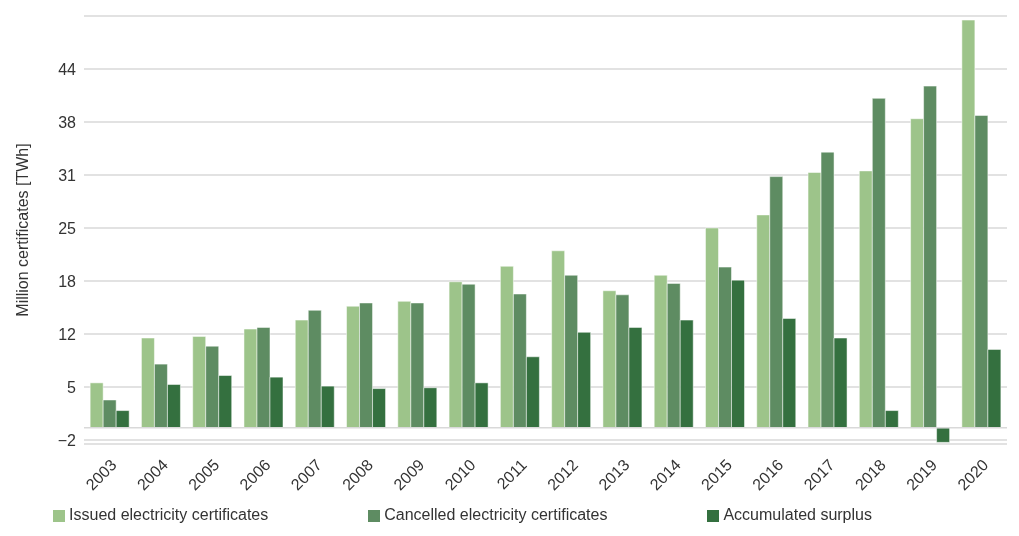 This screenshot has height=536, width=1019. Describe the element at coordinates (496, 514) in the screenshot. I see `legend-label: Cancelled electricity certificates` at that location.